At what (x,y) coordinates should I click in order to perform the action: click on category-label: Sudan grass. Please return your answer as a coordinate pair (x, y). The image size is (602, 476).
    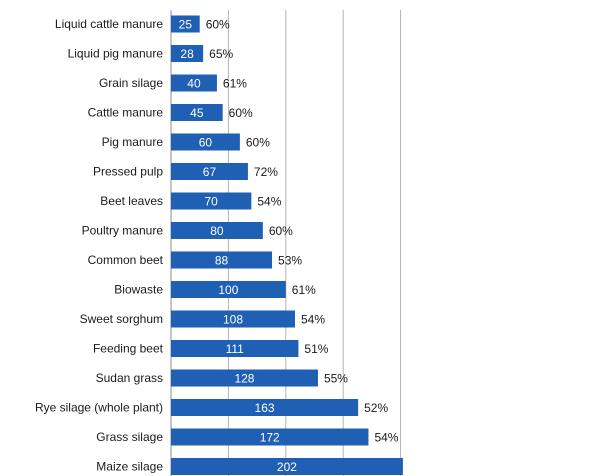
    Looking at the image, I should click on (129, 378).